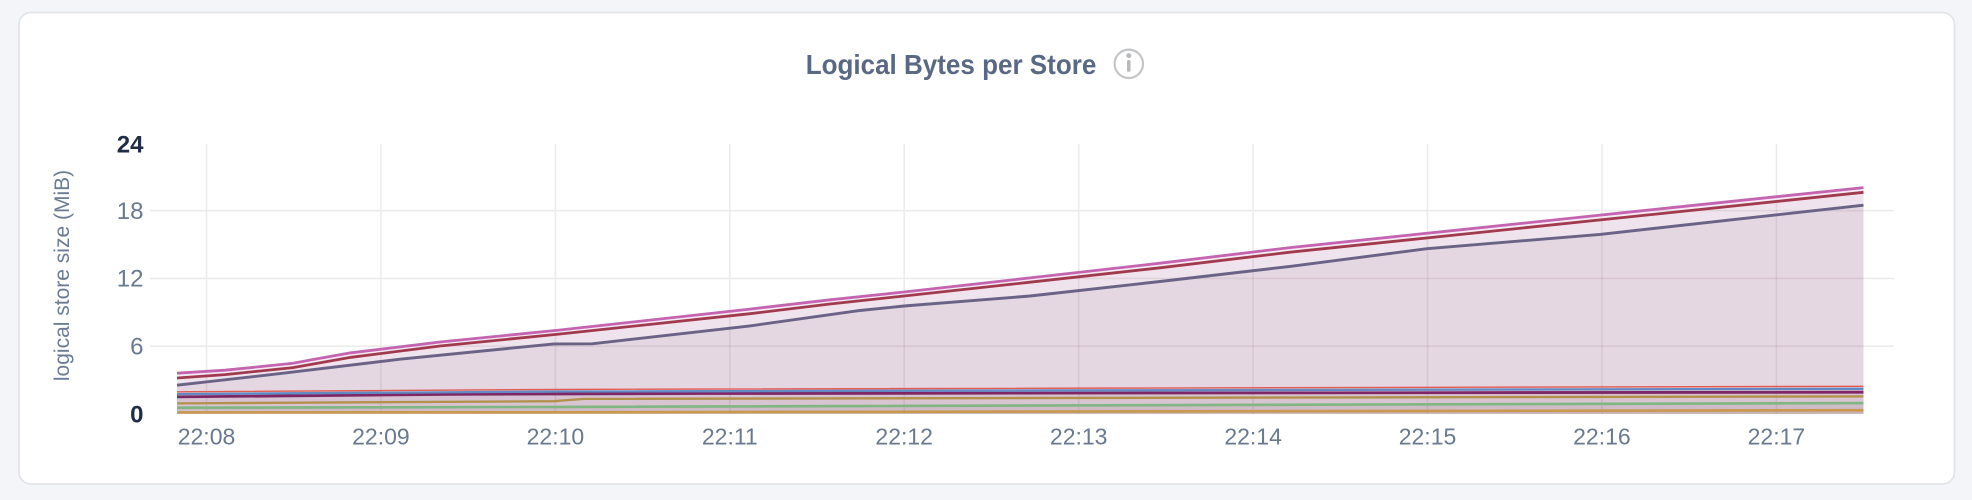 The image size is (1972, 500). Describe the element at coordinates (136, 415) in the screenshot. I see `svg-text: 0` at that location.